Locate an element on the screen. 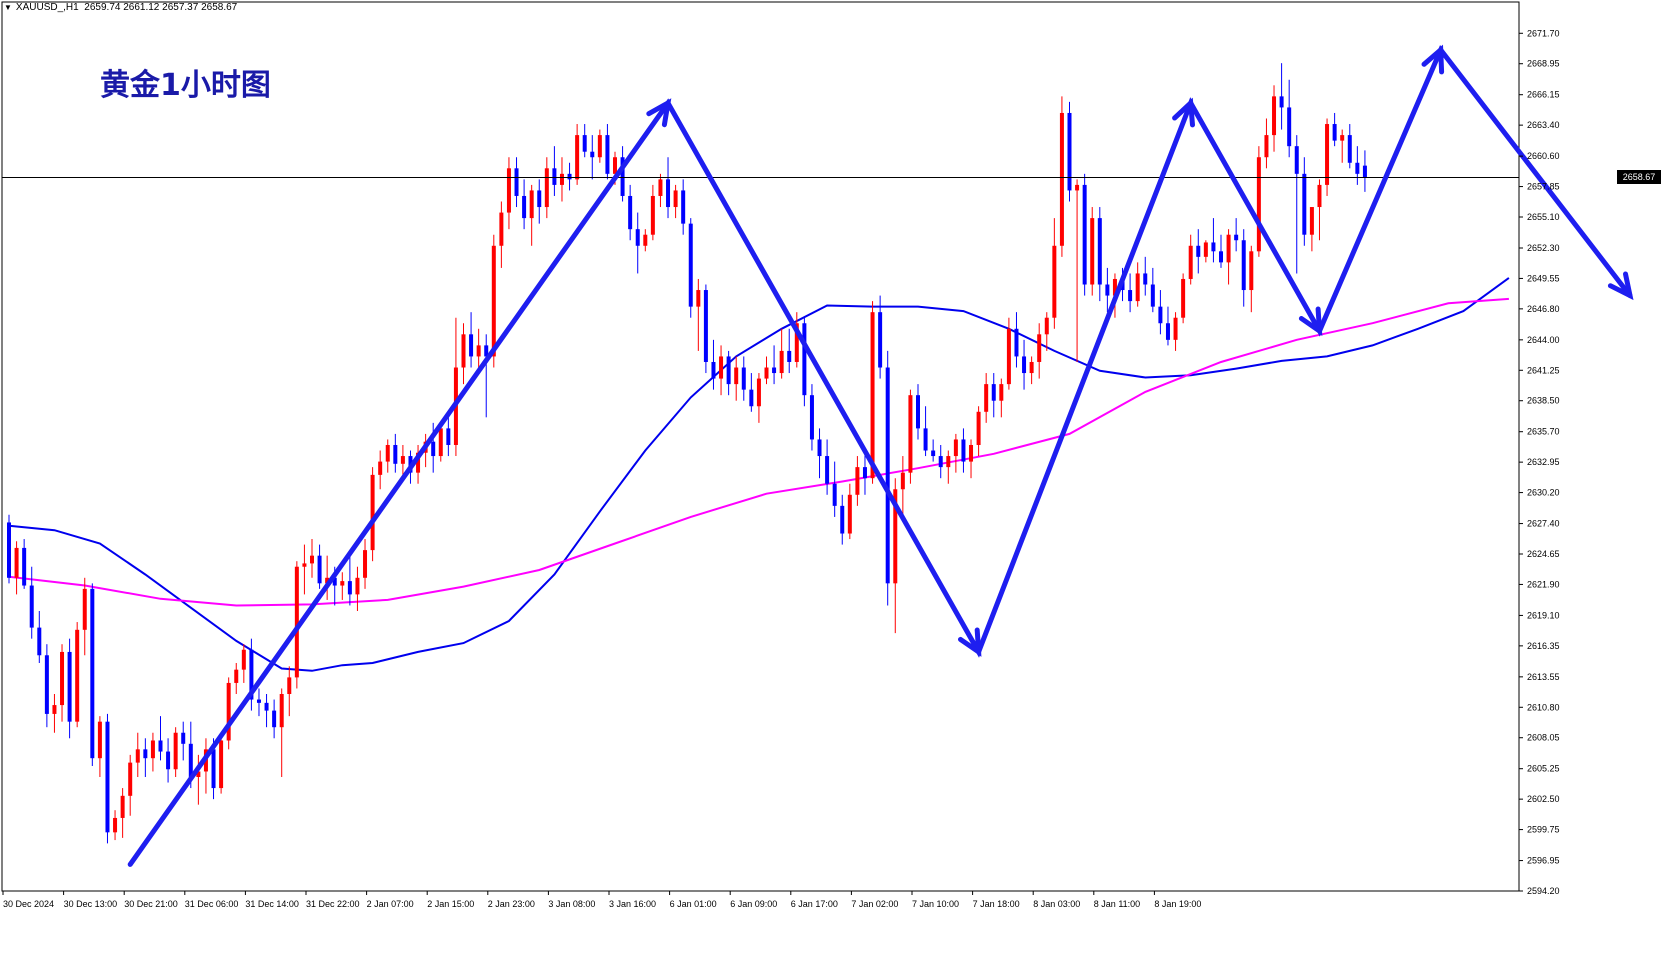  y-tick-label: 2608.05 is located at coordinates (1543, 738).